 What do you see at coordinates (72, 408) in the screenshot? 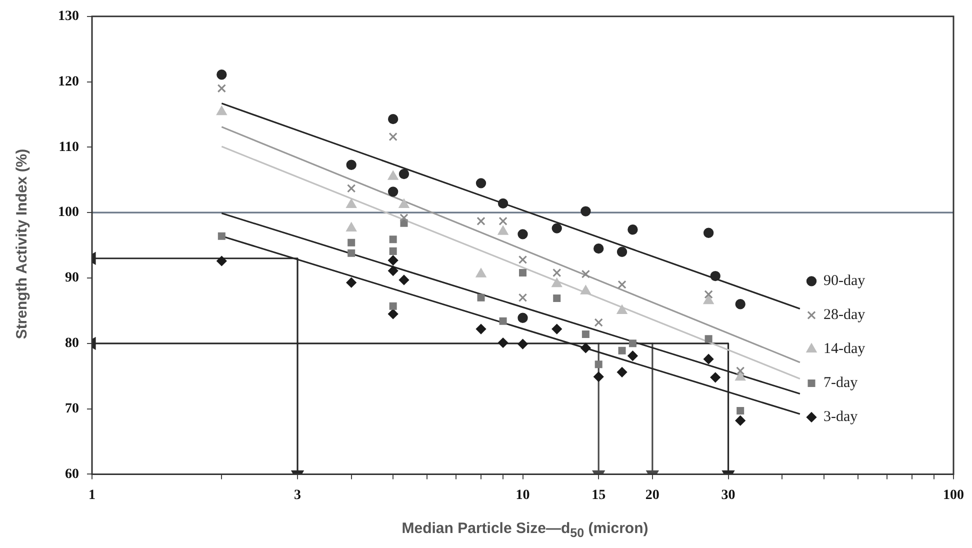
I see `y-tick-label: 70` at bounding box center [72, 408].